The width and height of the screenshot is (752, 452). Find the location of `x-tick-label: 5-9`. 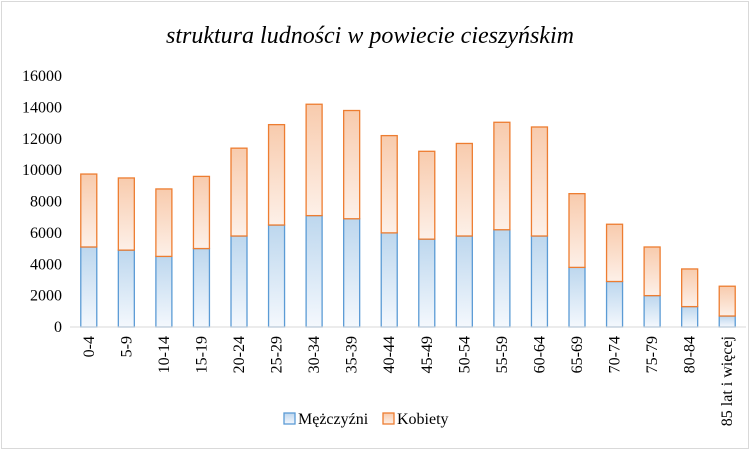

x-tick-label: 5-9 is located at coordinates (126, 346).